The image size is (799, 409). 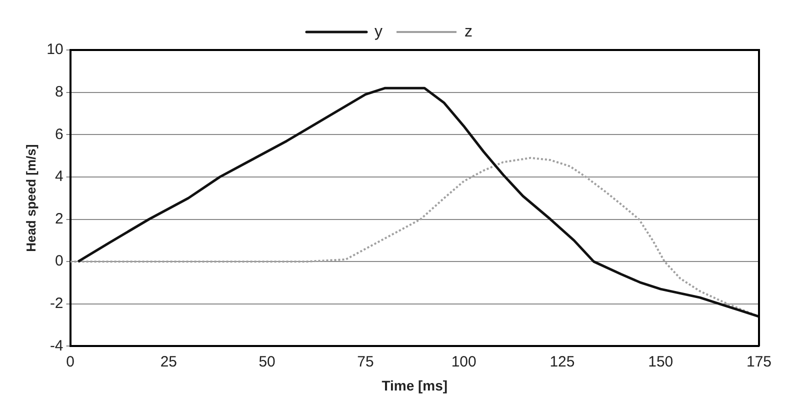 I want to click on x-tick-label: 25, so click(x=169, y=361).